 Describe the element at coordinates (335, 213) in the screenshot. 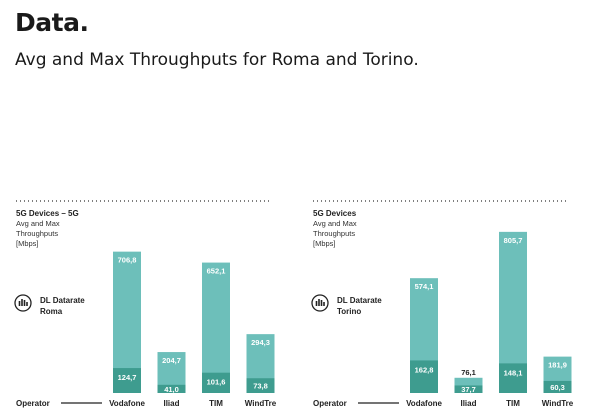

I see `panel-title: 5G Devices` at that location.